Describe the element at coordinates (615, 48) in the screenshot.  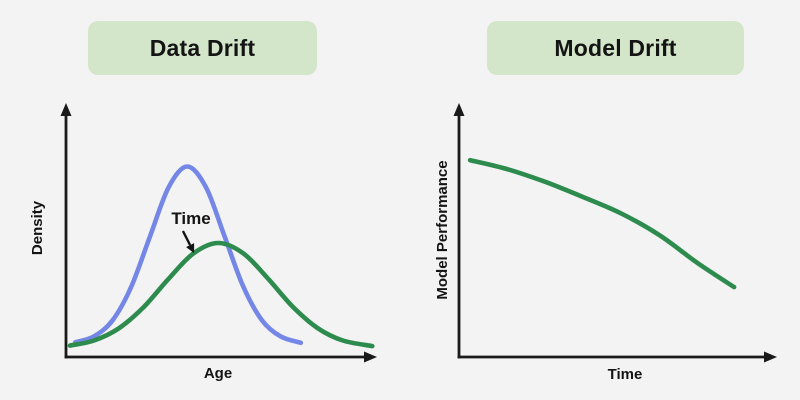
I see `model-drift-title-badge: Model Drift` at that location.